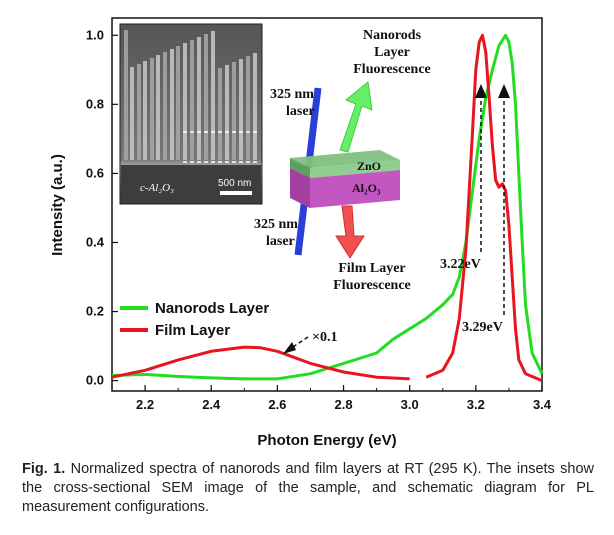  Describe the element at coordinates (212, 308) in the screenshot. I see `legend-label-nanorods: Nanorods Layer` at that location.